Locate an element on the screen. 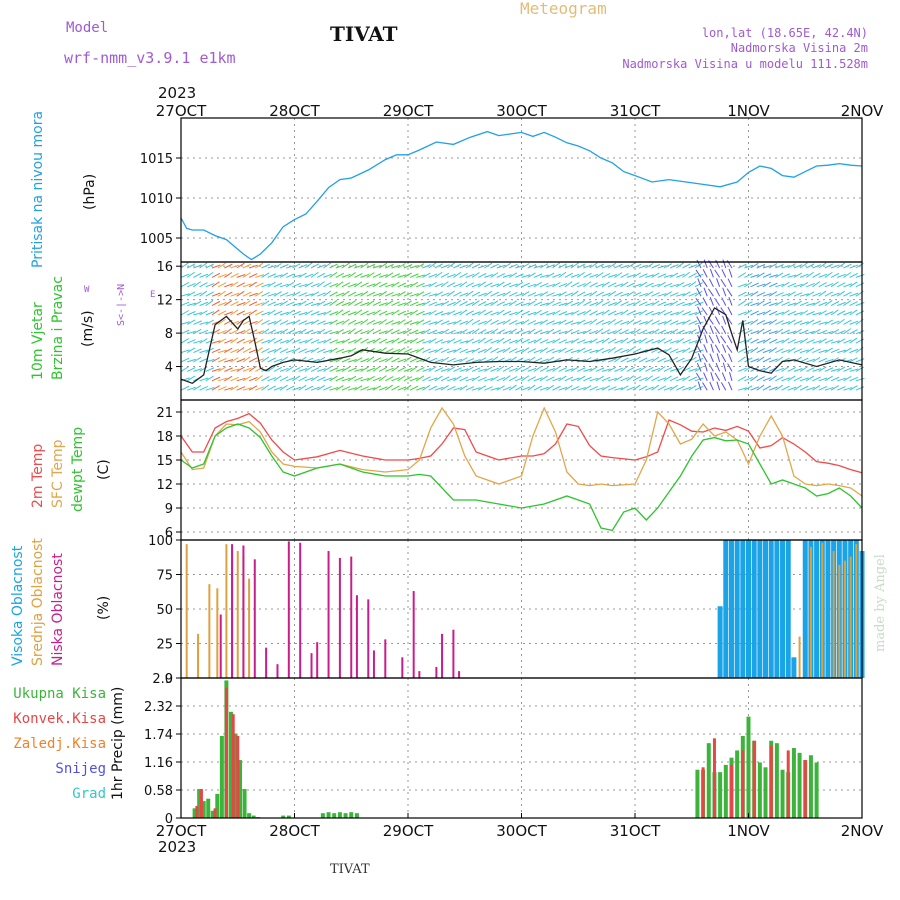 Image resolution: width=900 pixels, height=900 pixels. y-tick-label: 8 is located at coordinates (169, 334).